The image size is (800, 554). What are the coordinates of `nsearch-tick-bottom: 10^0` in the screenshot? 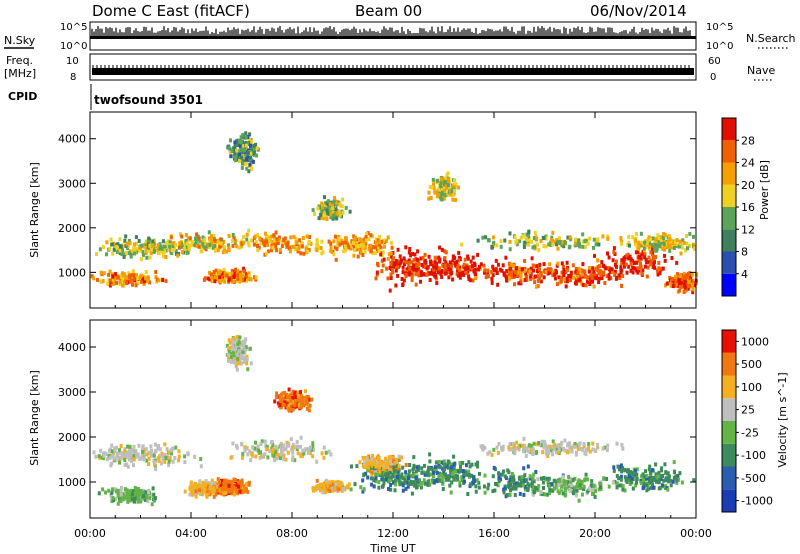 It's located at (719, 46).